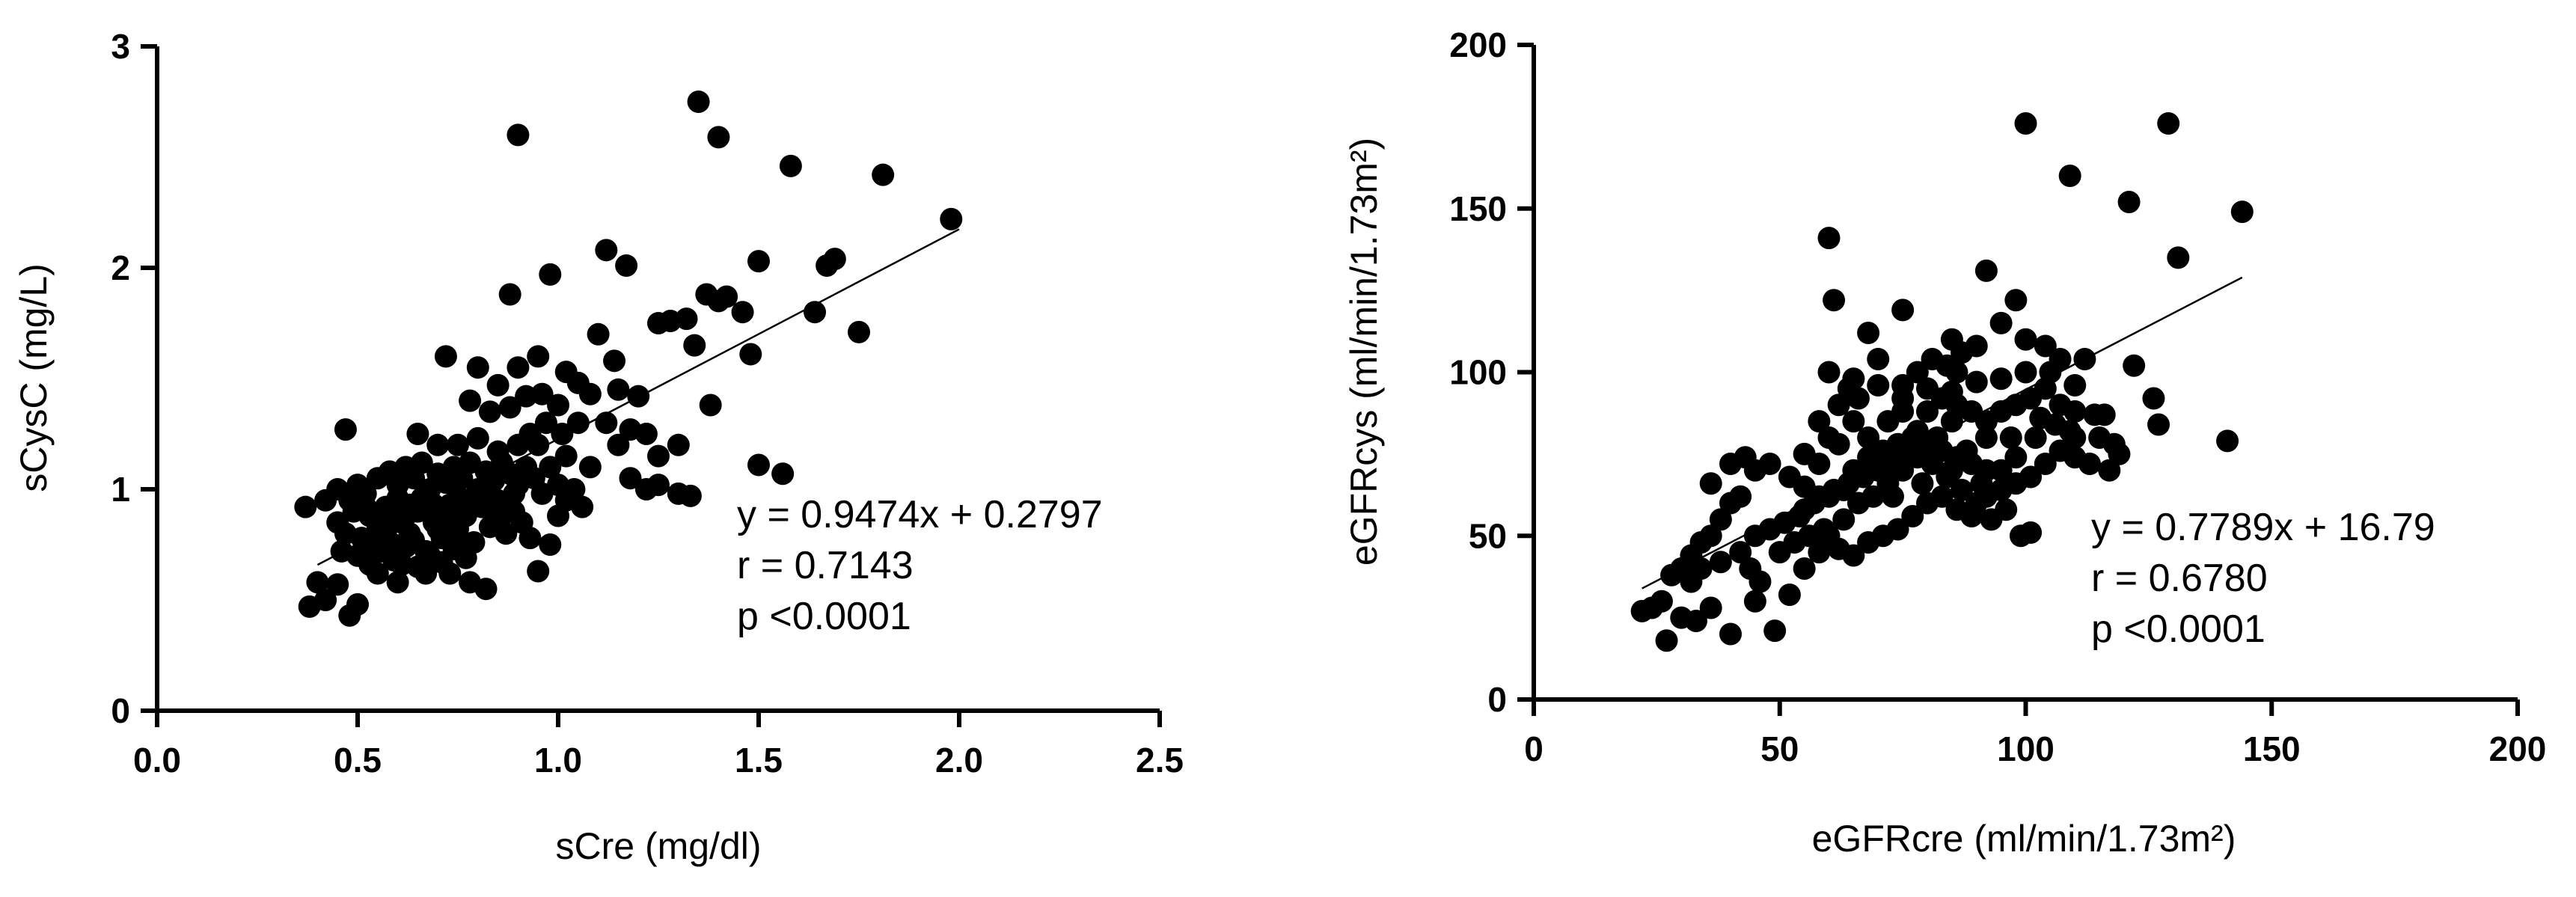 The width and height of the screenshot is (2576, 897). Describe the element at coordinates (826, 565) in the screenshot. I see `stats-annotation: r = 0.7143` at that location.